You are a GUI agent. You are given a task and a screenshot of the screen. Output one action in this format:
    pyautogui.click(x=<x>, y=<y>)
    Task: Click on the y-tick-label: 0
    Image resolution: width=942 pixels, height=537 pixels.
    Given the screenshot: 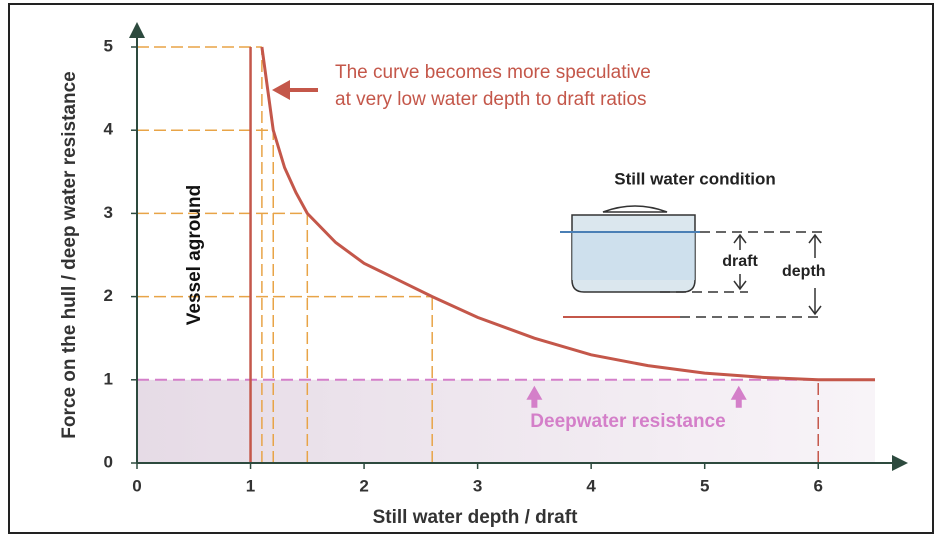 What is the action you would take?
    pyautogui.click(x=108, y=461)
    